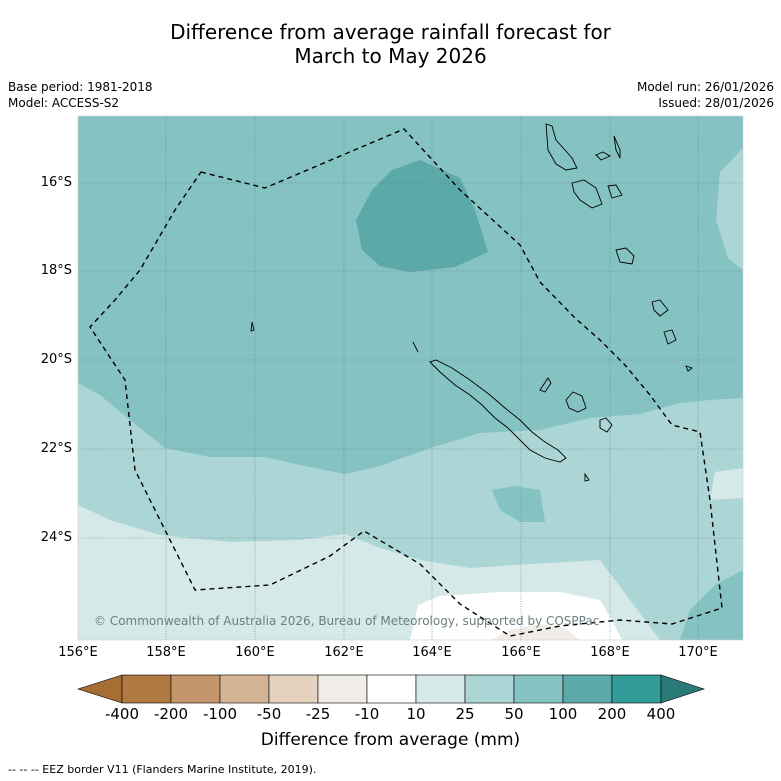 The image size is (781, 781). I want to click on island-malakula-north, so click(603, 156).